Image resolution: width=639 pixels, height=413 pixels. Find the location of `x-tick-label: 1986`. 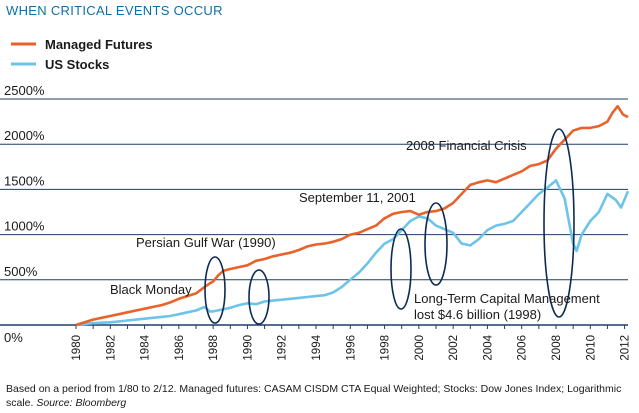

x-tick-label: 1986 is located at coordinates (180, 348).